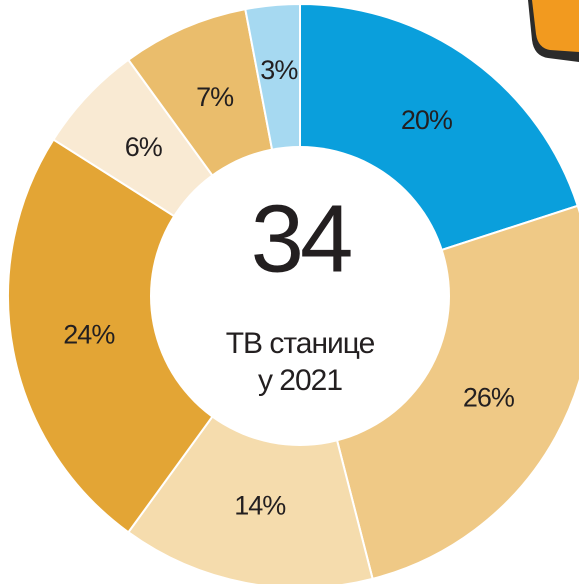  Describe the element at coordinates (553, 31) in the screenshot. I see `tv-icon` at that location.